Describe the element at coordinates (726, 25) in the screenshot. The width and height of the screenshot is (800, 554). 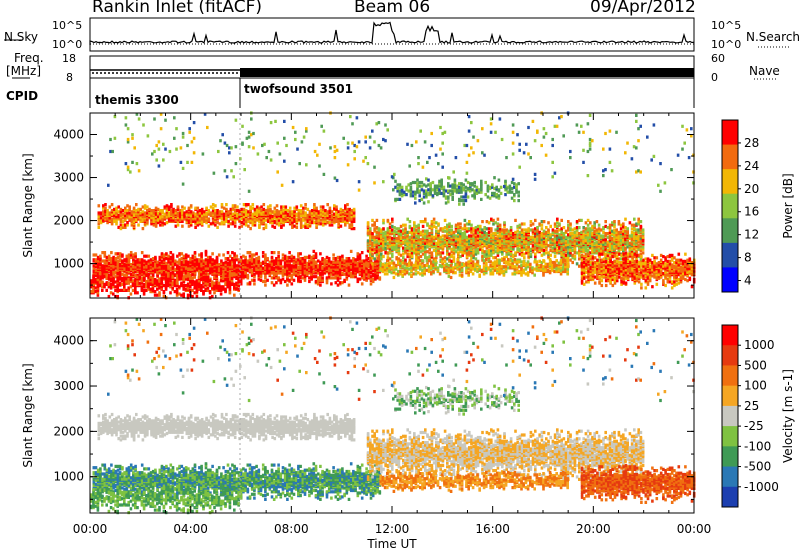
I see `nsearch-tick-top: 10^5` at that location.